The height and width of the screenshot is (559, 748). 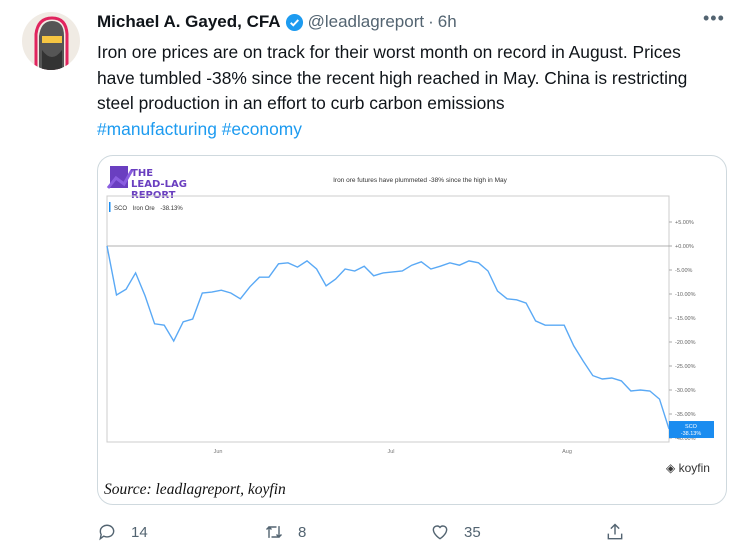 I want to click on x-tick-label: Jun, so click(x=218, y=452).